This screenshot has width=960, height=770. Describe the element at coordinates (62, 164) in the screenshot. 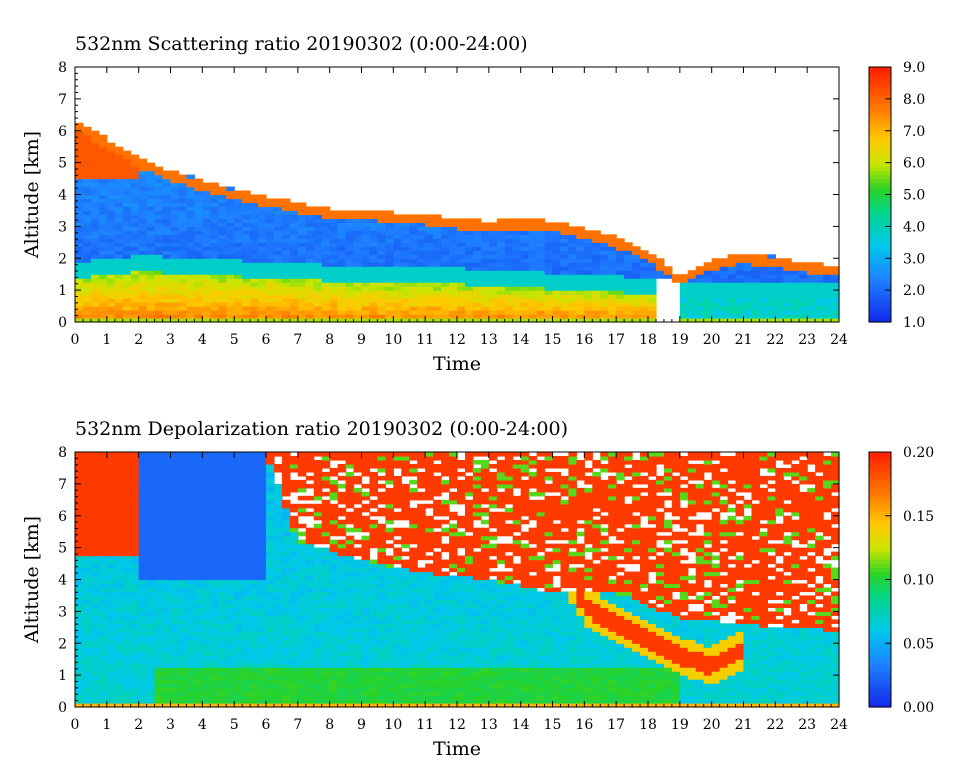

I see `y-tick-label: 5` at that location.